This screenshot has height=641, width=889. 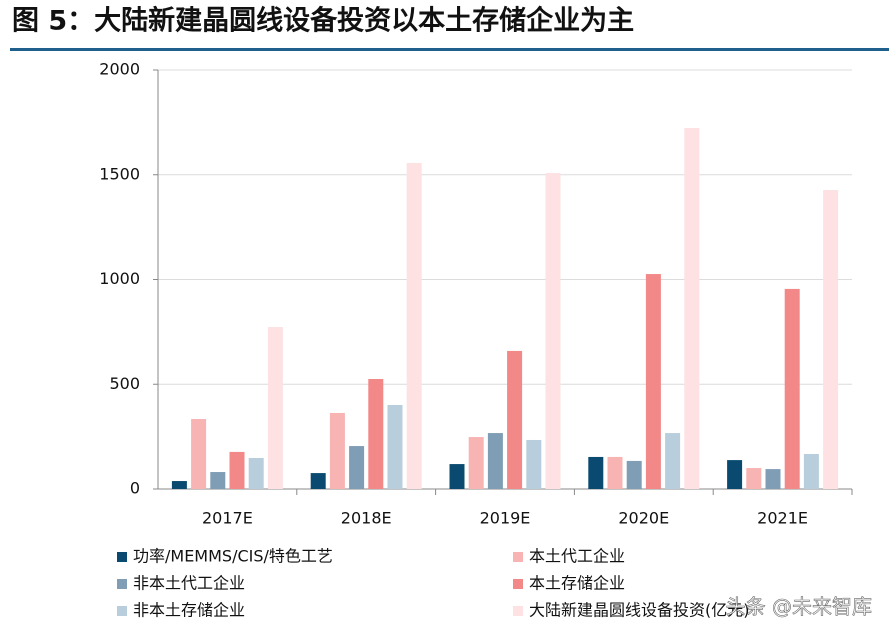 What do you see at coordinates (782, 518) in the screenshot?
I see `x-tick-label: 2021E` at bounding box center [782, 518].